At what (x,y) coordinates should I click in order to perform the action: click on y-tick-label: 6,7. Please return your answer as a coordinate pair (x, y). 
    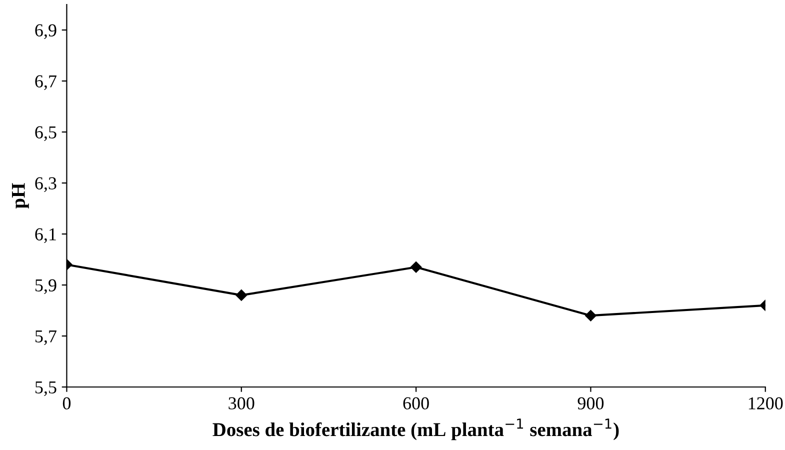
    Looking at the image, I should click on (45, 82).